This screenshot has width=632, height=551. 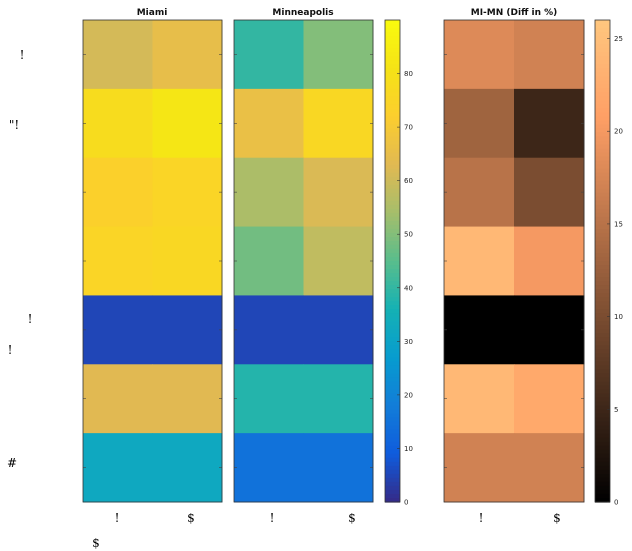 What do you see at coordinates (302, 13) in the screenshot?
I see `minneapolis-panel-title: Minneapolis` at bounding box center [302, 13].